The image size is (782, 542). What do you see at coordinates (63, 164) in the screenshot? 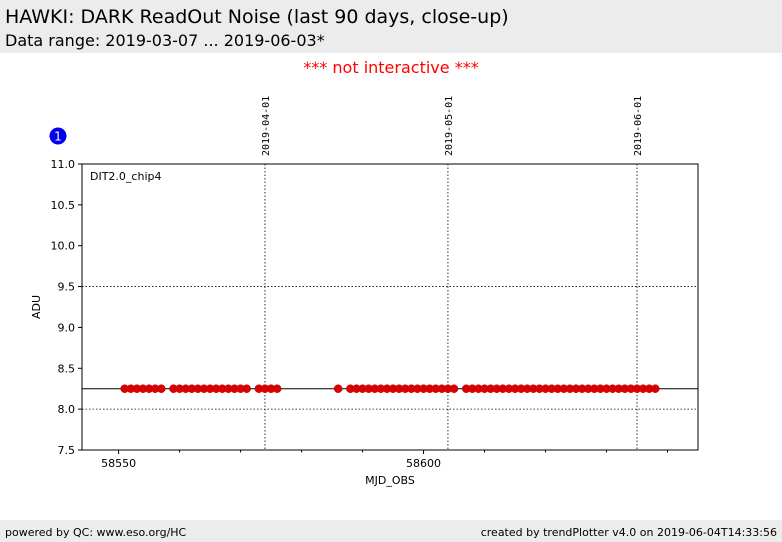
I see `y-tick-label: 11.0` at bounding box center [63, 164].